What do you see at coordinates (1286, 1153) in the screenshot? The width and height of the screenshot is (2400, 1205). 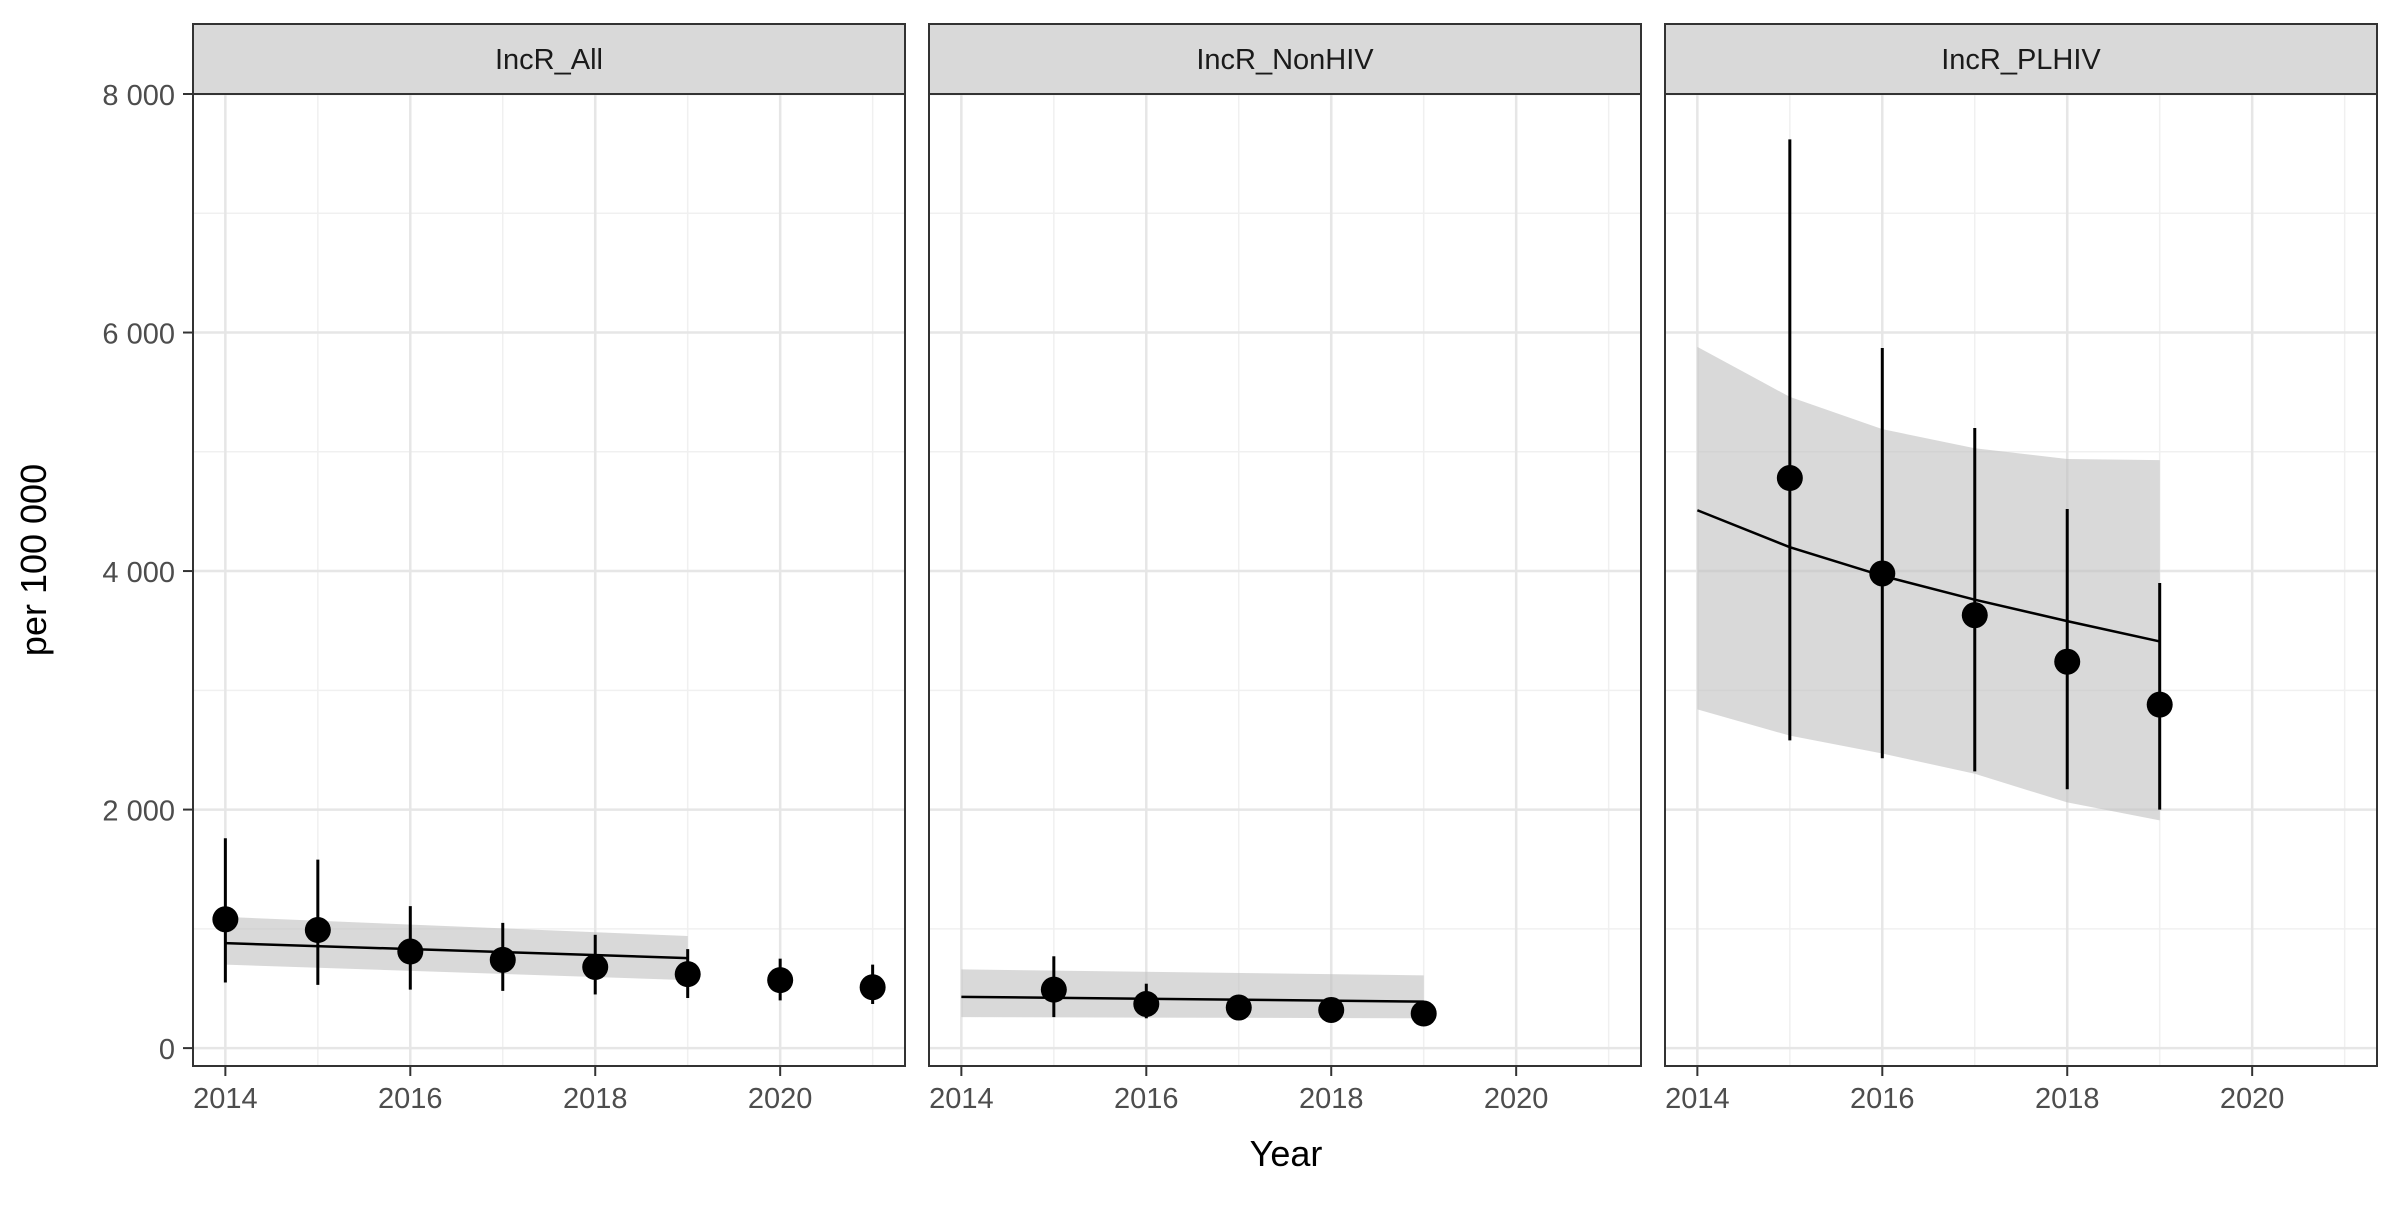 I see `x-axis-title: Year` at bounding box center [1286, 1153].